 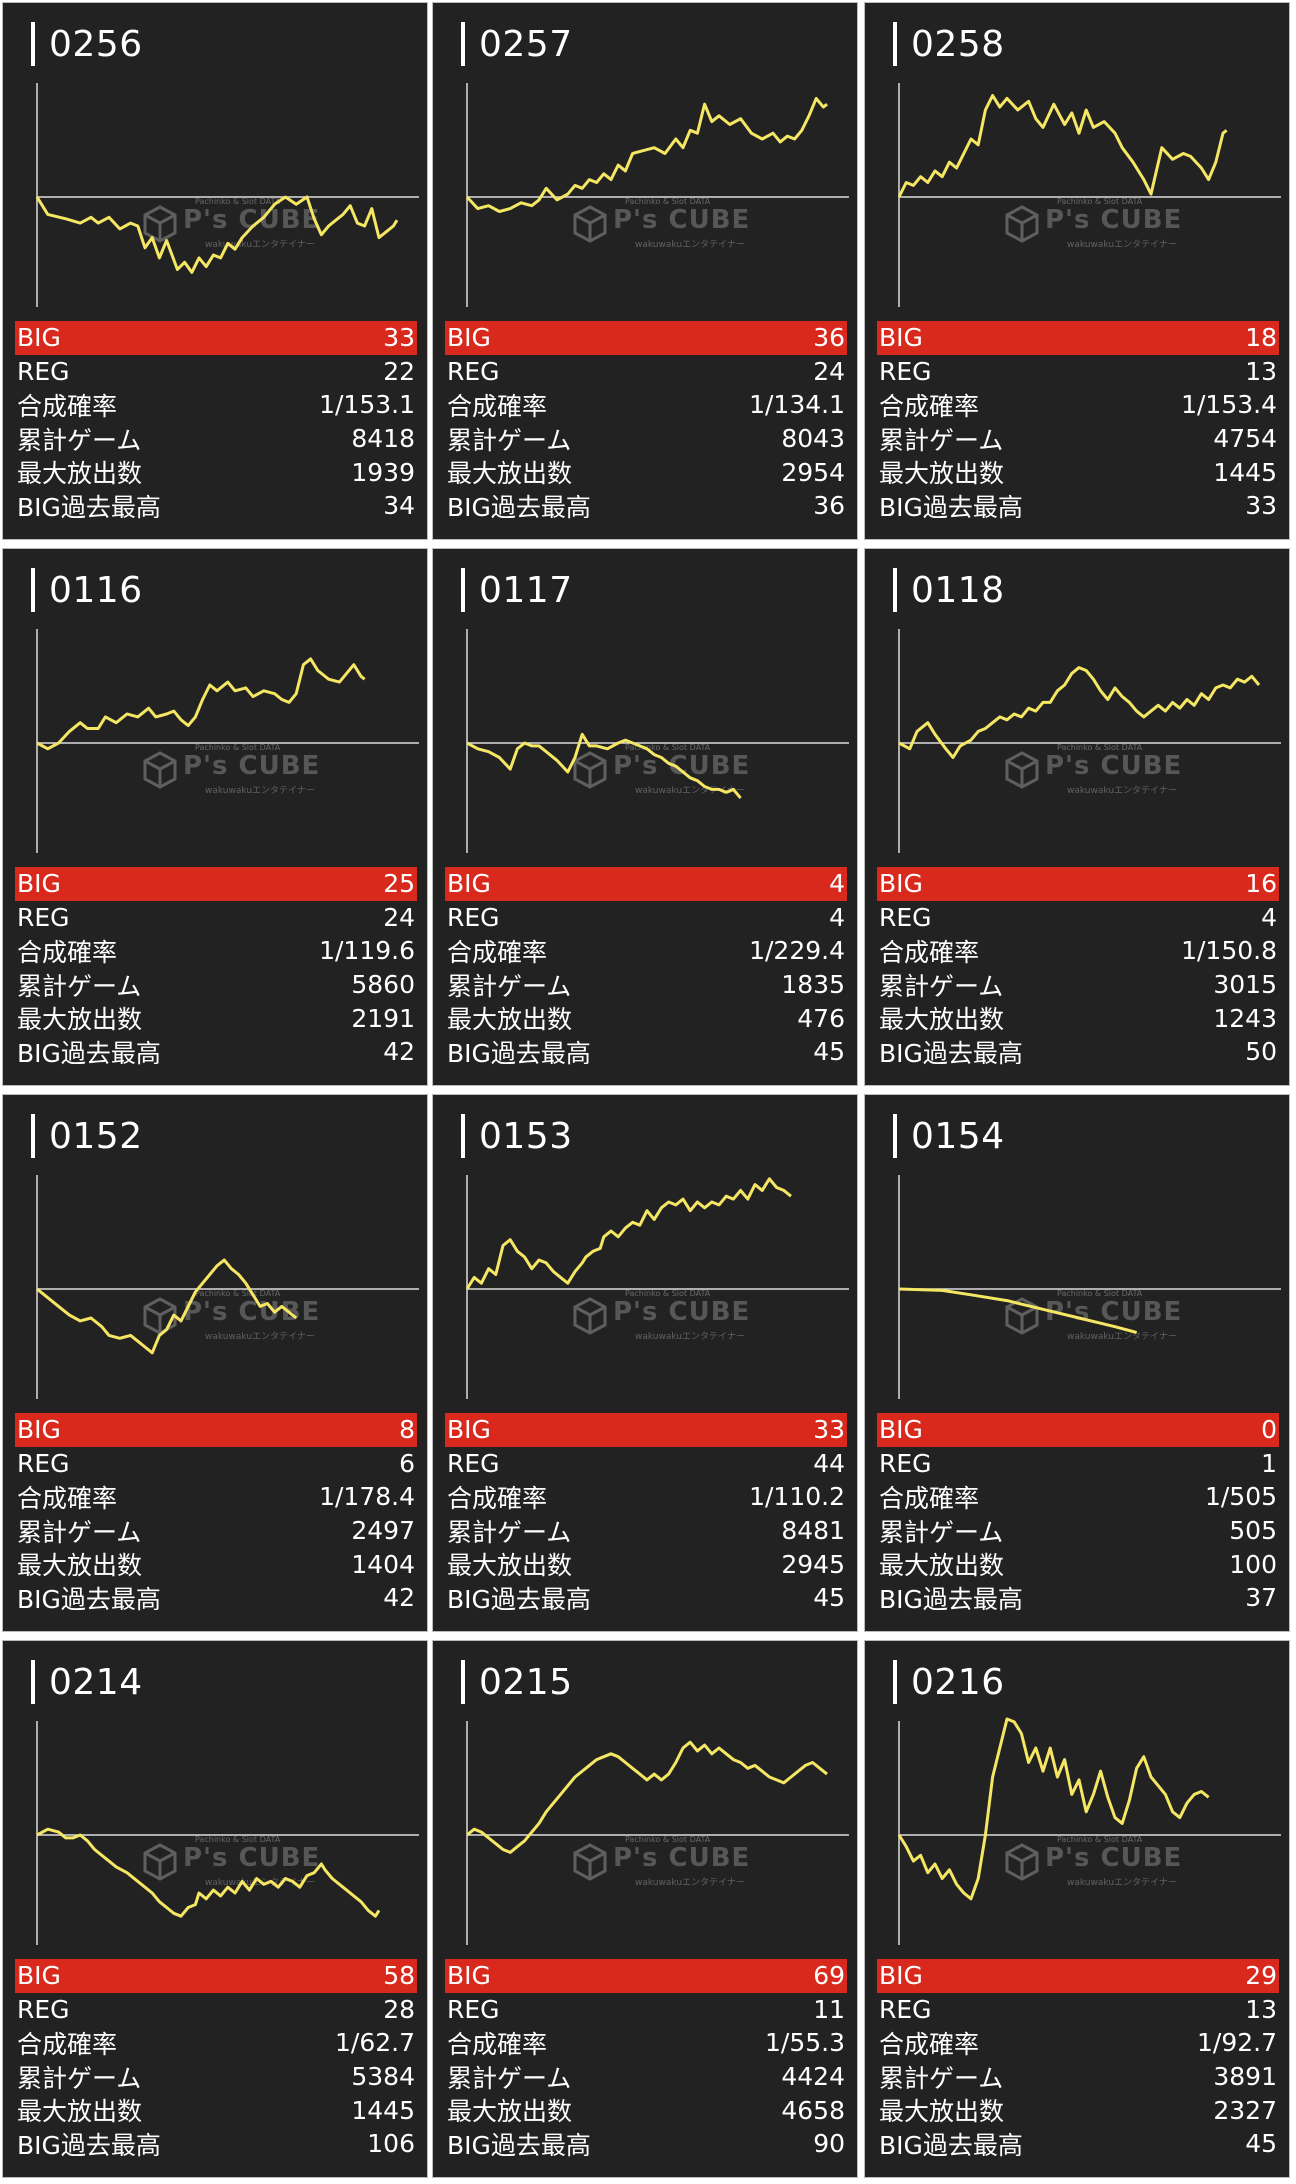 What do you see at coordinates (797, 1497) in the screenshot?
I see `stat-value: 1/110.2` at bounding box center [797, 1497].